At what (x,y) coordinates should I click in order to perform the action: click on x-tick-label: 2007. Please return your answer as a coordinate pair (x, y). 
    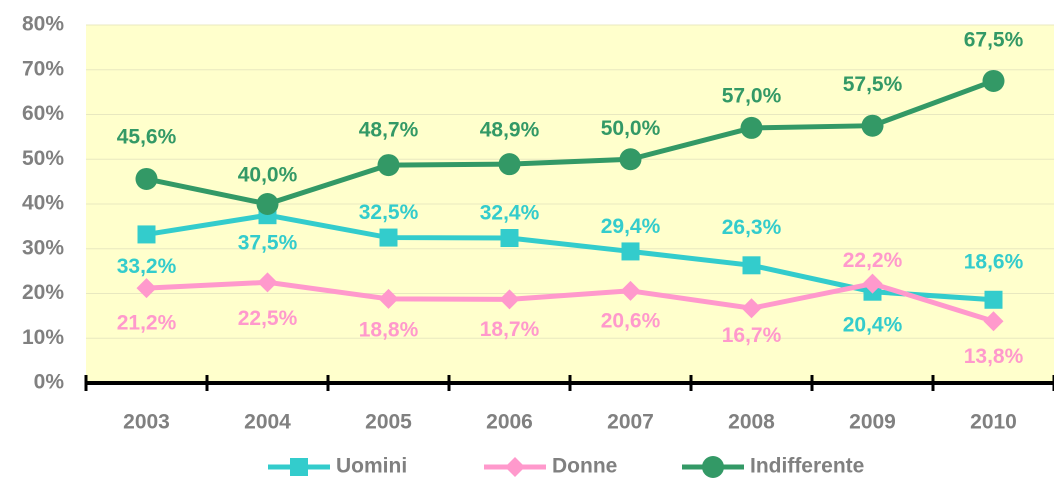
    Looking at the image, I should click on (630, 422).